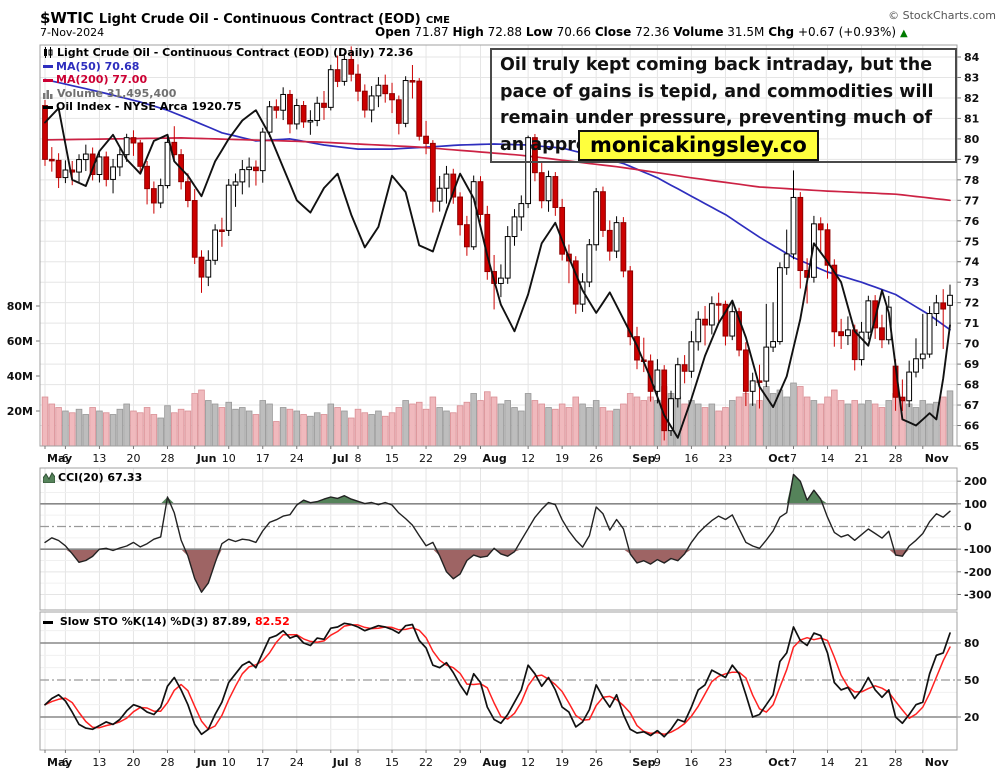  I want to click on price-axis-label: 66, so click(972, 426).